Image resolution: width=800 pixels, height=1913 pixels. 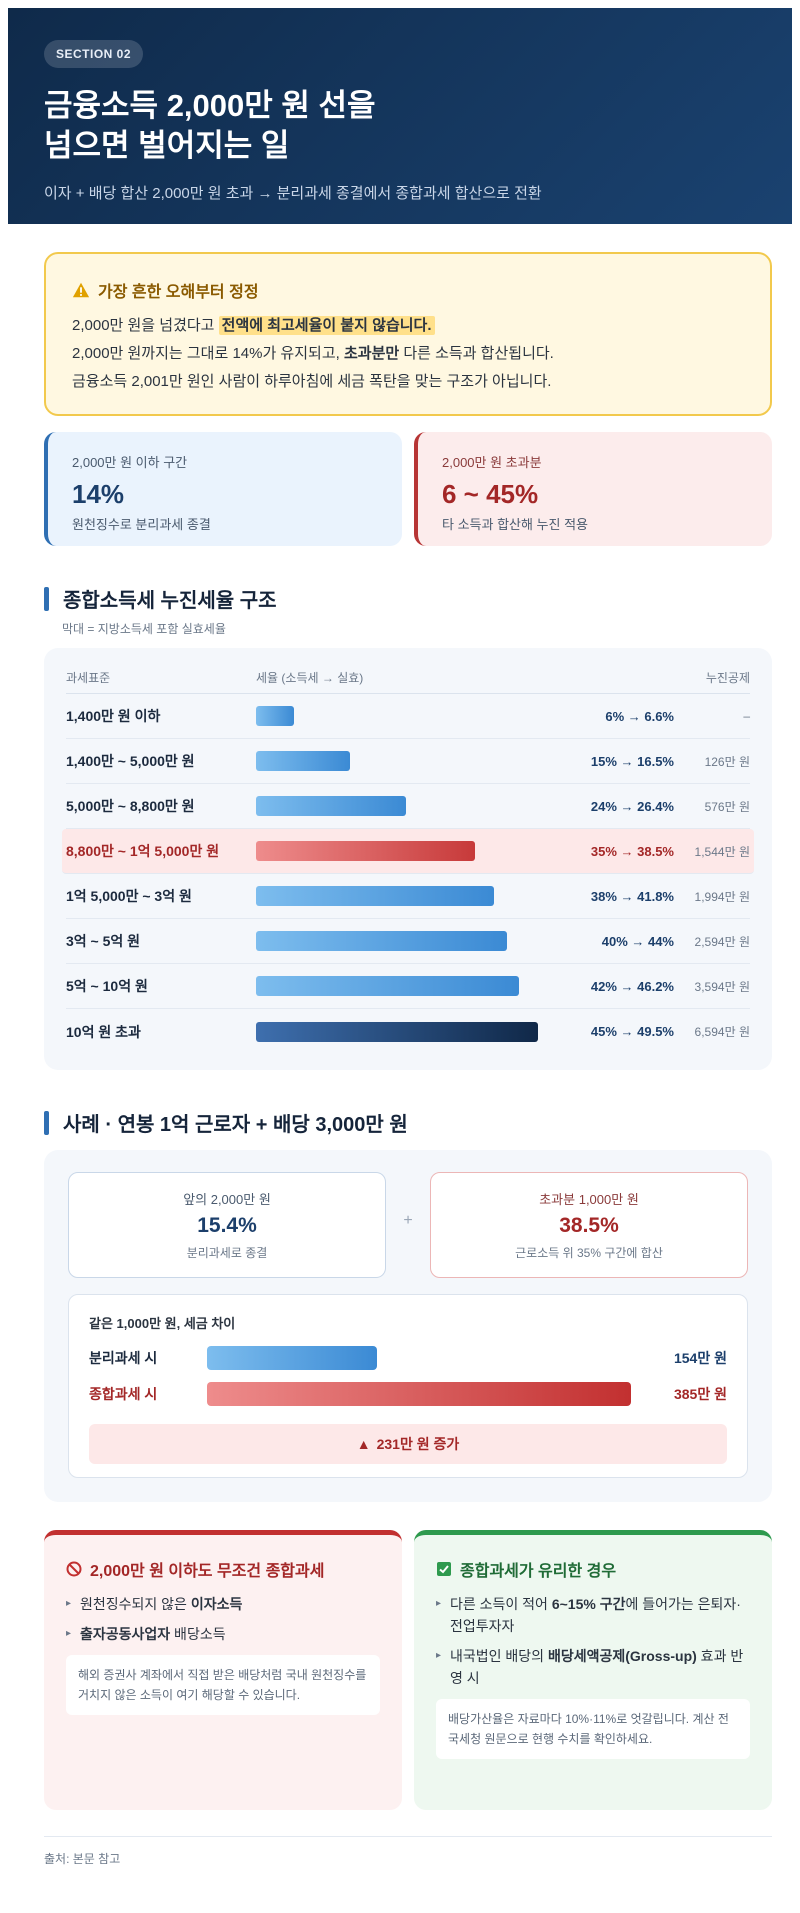 I want to click on comparison-row-combined: 종합과세 시 385만 원, so click(x=408, y=1394).